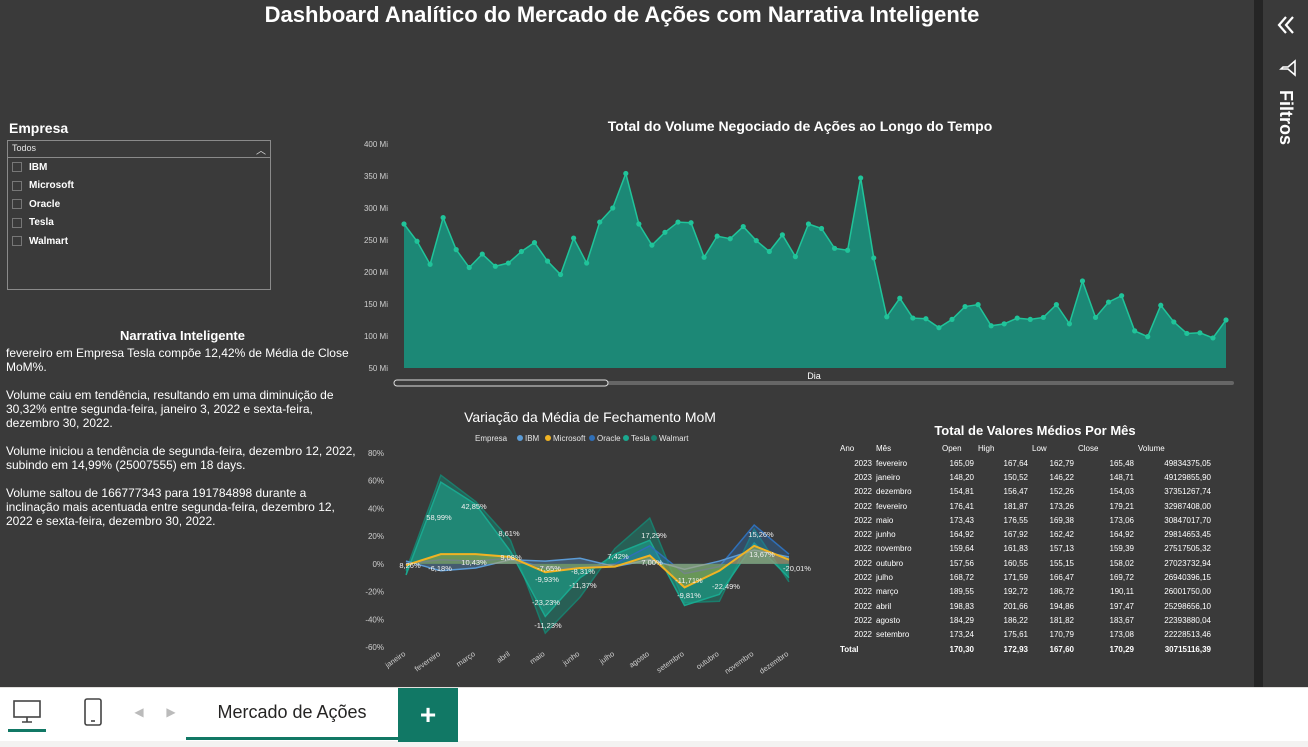 The width and height of the screenshot is (1308, 747). Describe the element at coordinates (139, 167) in the screenshot. I see `slicer-item-ibm: IBM` at that location.